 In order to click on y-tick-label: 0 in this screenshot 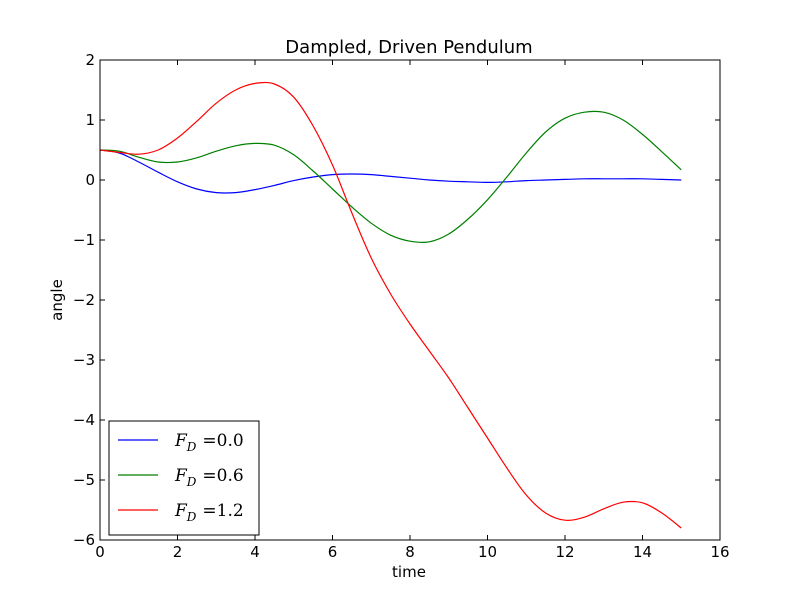, I will do `click(90, 180)`.